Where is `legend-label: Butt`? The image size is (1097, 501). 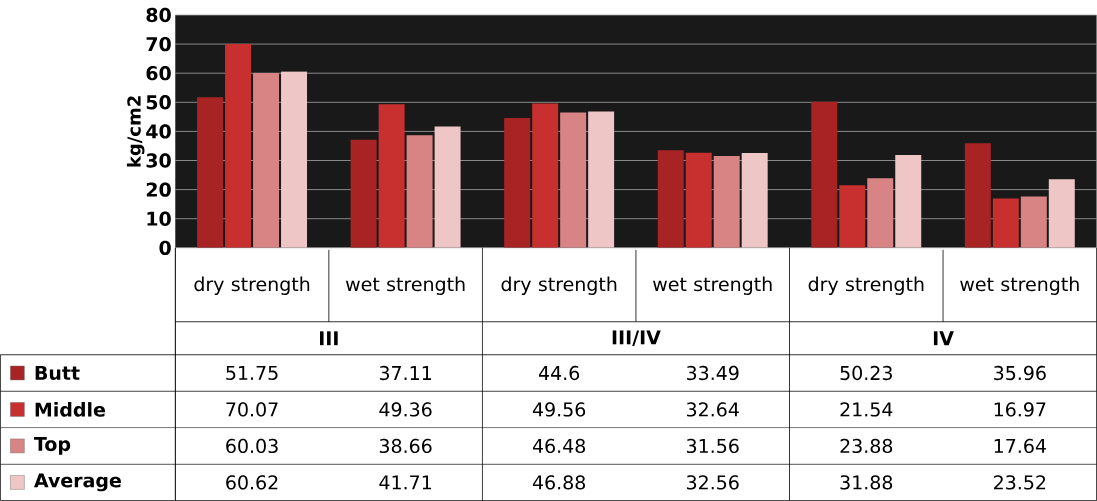
legend-label: Butt is located at coordinates (57, 373).